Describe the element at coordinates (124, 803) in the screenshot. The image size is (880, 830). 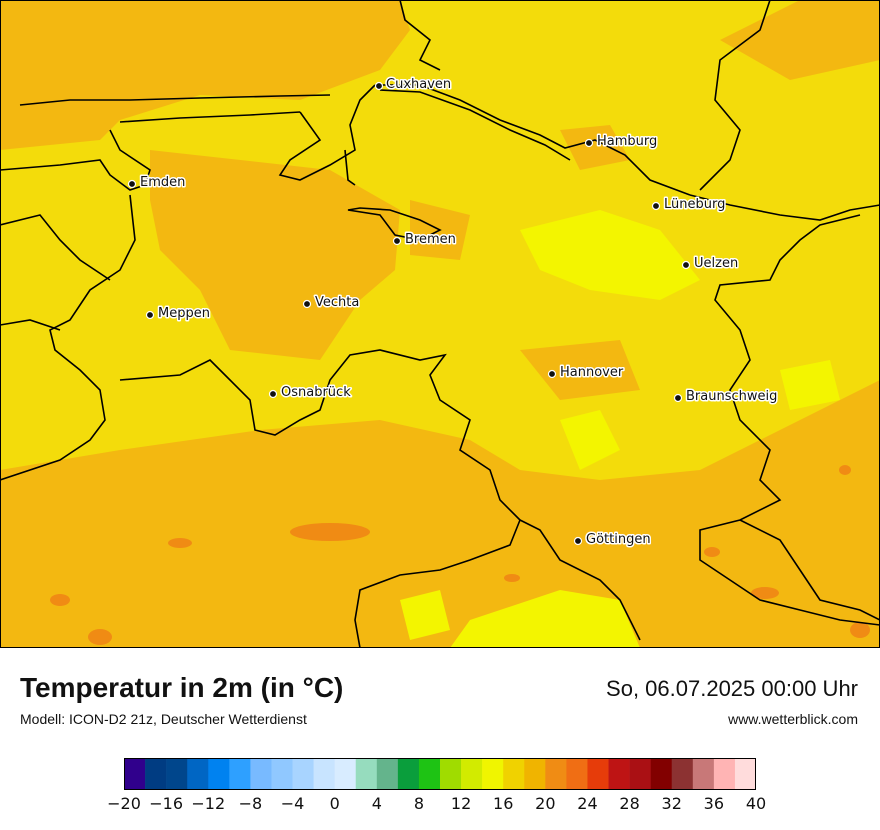
I see `colorbar-tick-label: −20` at that location.